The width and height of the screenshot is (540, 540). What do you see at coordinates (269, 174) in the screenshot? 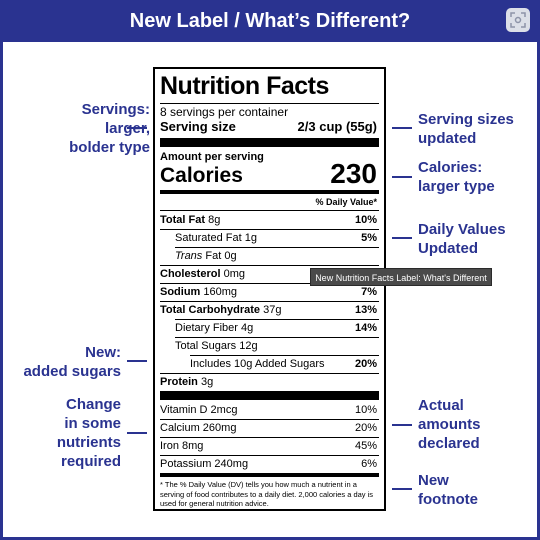
I see `calories-row: Calories 230` at bounding box center [269, 174].